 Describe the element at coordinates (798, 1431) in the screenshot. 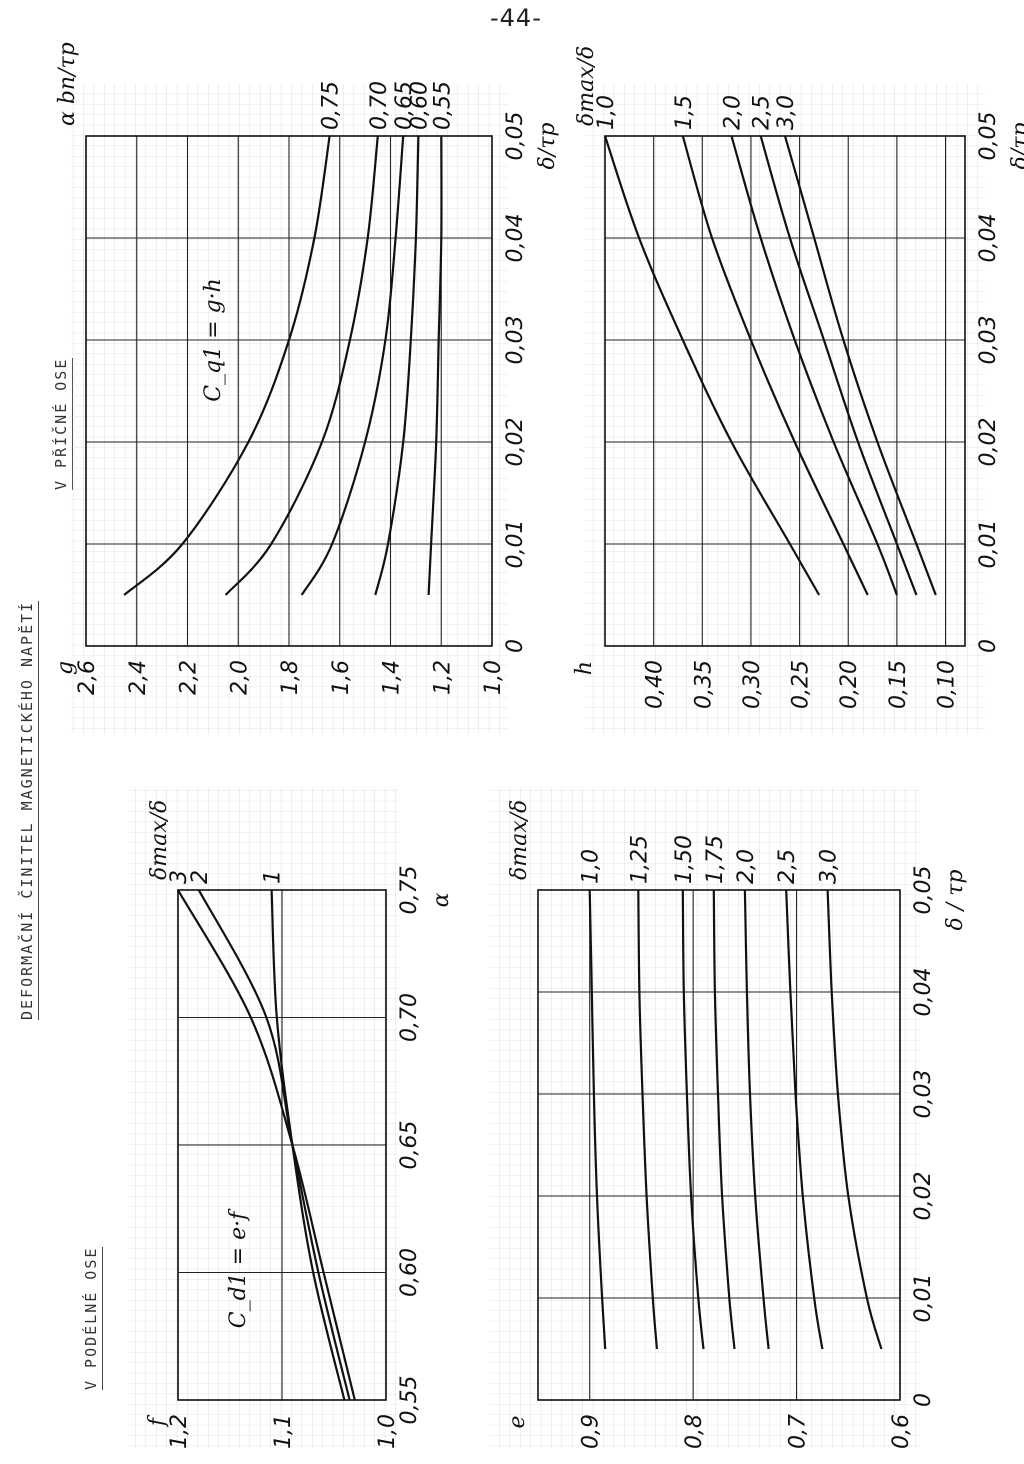

I see `e-vs-delta-y-tick-label: 0,7` at that location.